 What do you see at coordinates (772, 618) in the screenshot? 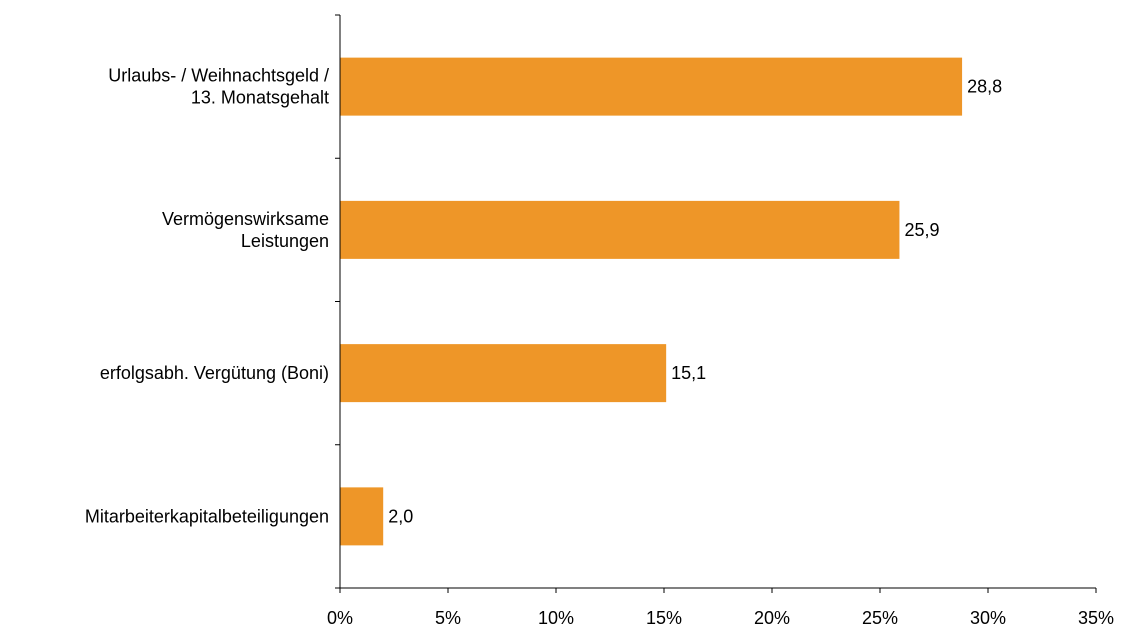
I see `x-tick-label: 20%` at bounding box center [772, 618].